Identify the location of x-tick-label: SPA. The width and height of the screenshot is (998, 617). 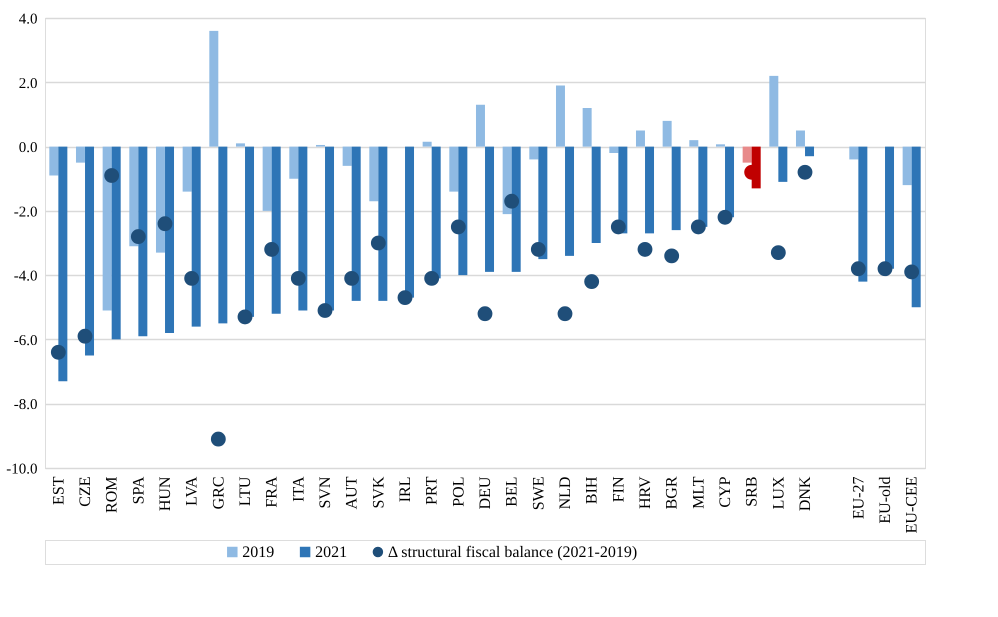
(139, 490).